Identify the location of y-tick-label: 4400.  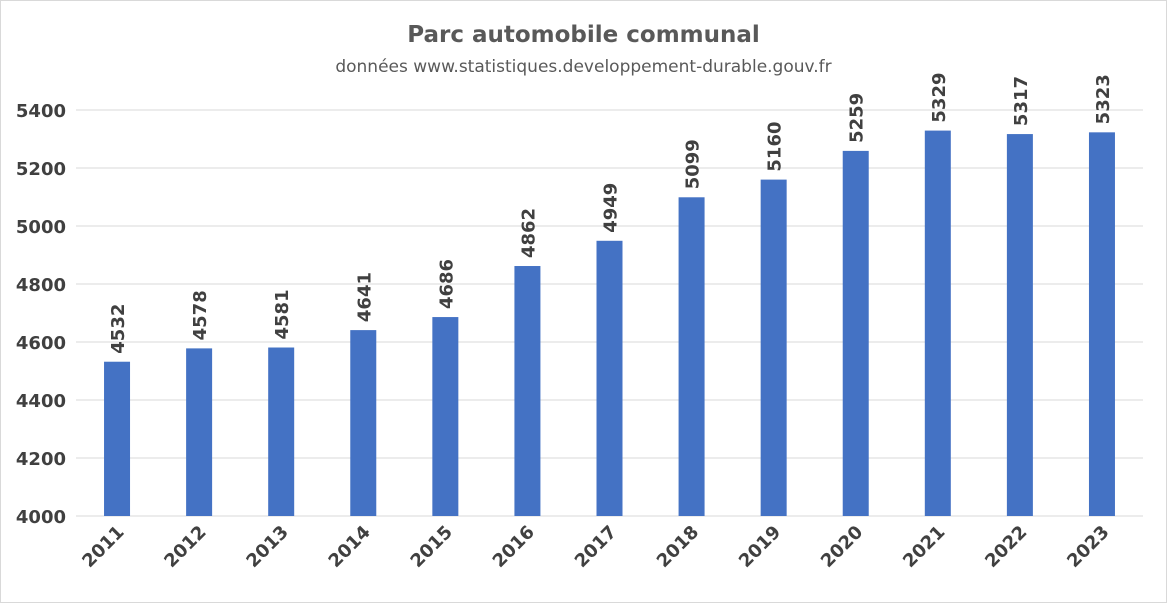
(41, 401).